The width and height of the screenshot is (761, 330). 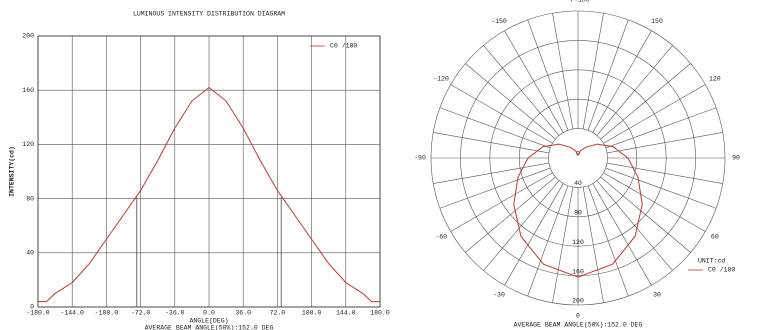 I want to click on r-tick-label: 0, so click(x=578, y=154).